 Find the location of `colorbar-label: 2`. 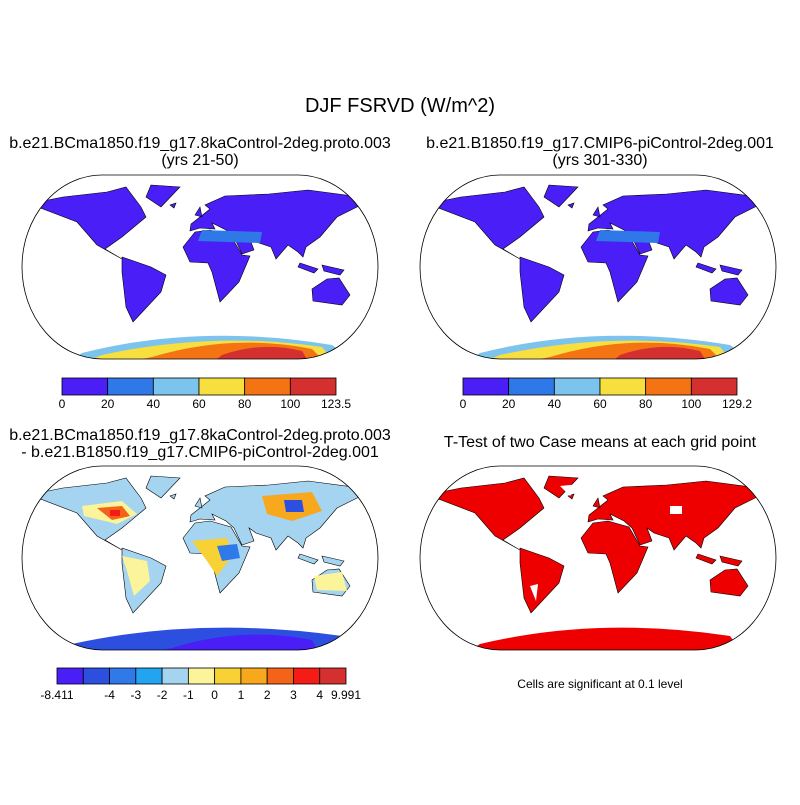

colorbar-label: 2 is located at coordinates (267, 695).